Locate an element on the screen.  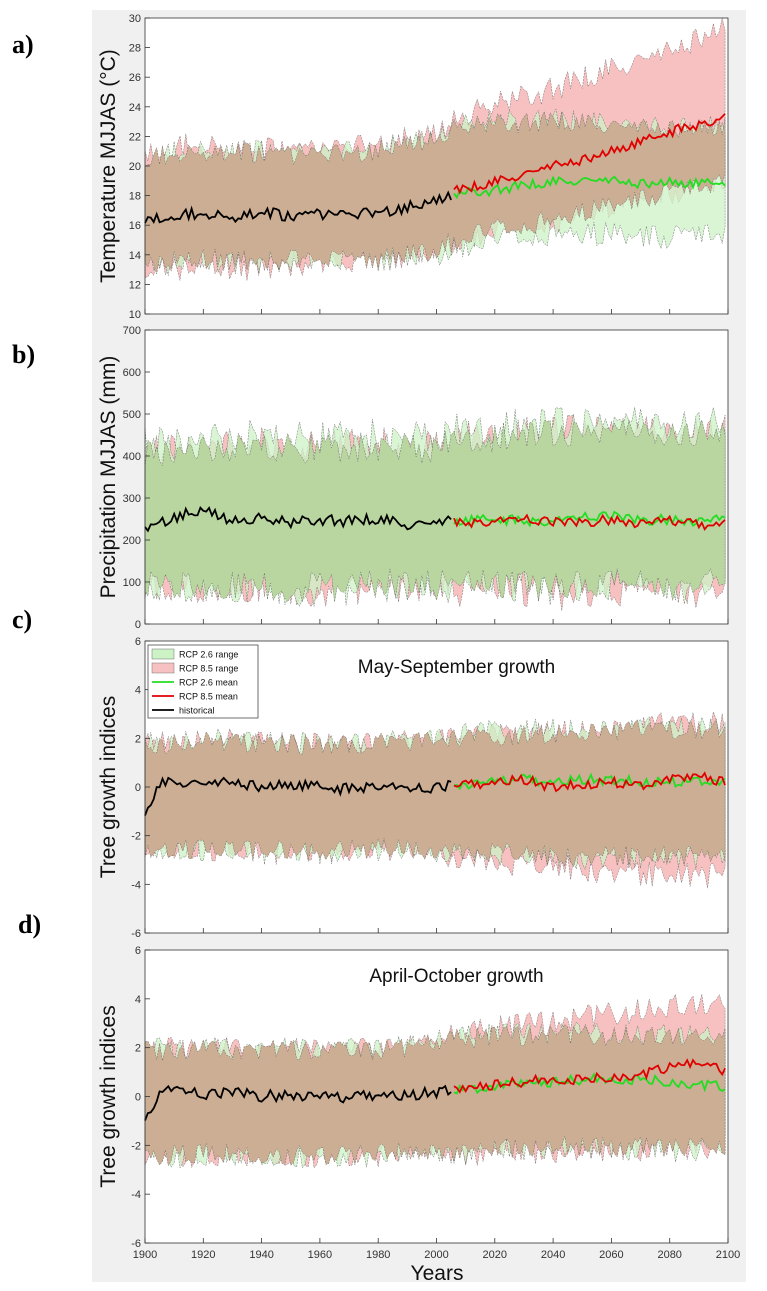
y-tick-label: 10 is located at coordinates (135, 315).